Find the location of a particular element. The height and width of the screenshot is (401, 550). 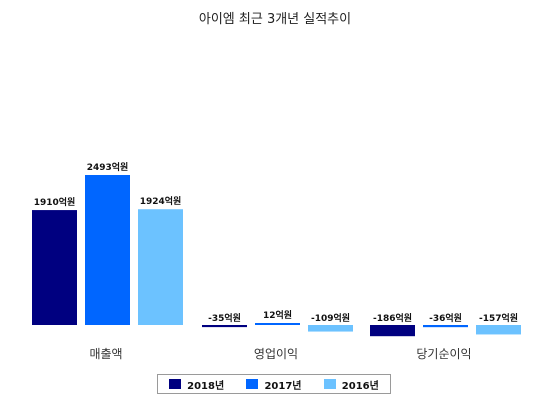

legend-item-1: 2017년 is located at coordinates (274, 384).